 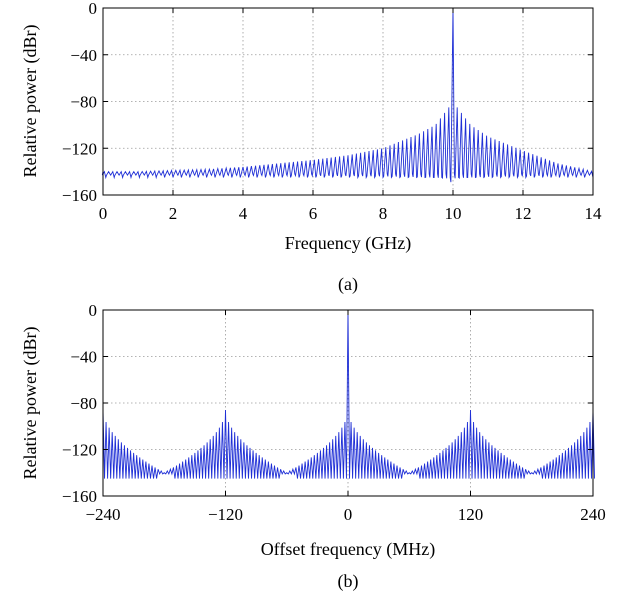 I want to click on x-tick-label: −120, so click(x=225, y=514).